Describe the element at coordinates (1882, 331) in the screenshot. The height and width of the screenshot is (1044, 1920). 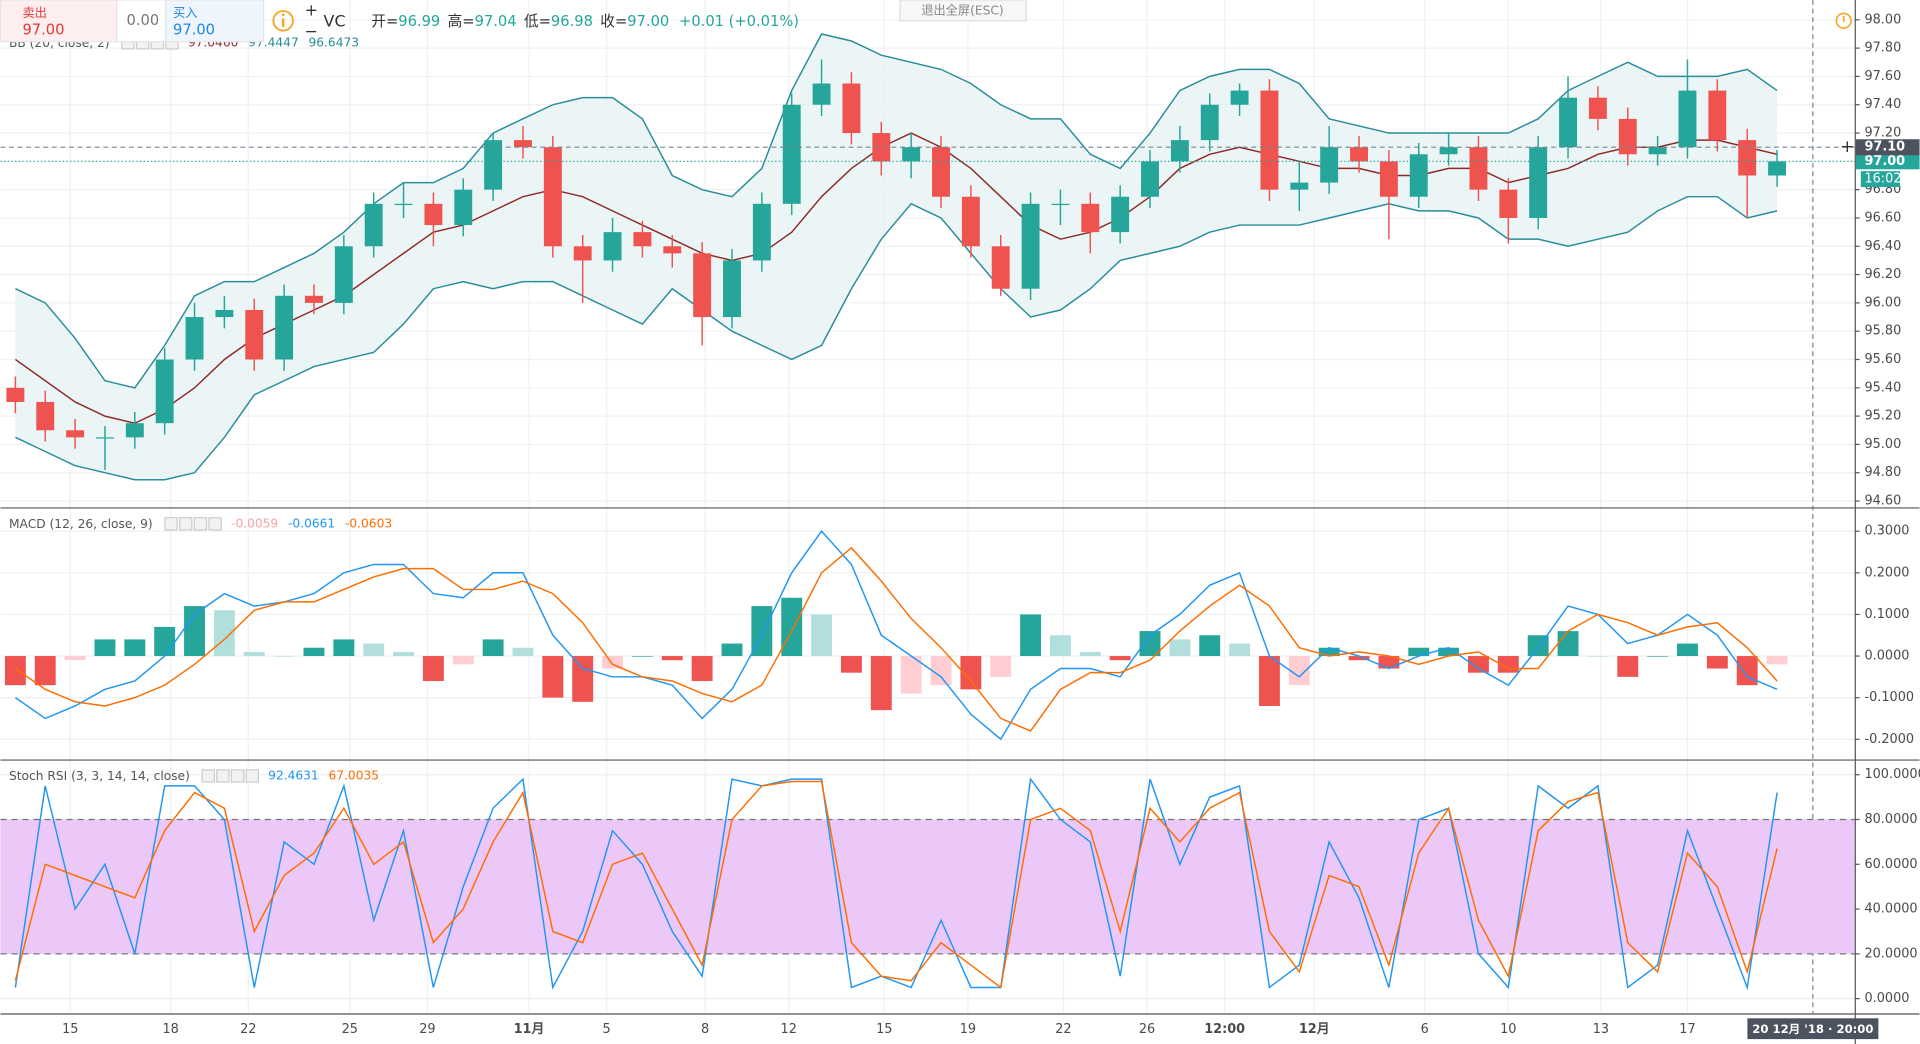
I see `y-tick-label: 95.80` at that location.